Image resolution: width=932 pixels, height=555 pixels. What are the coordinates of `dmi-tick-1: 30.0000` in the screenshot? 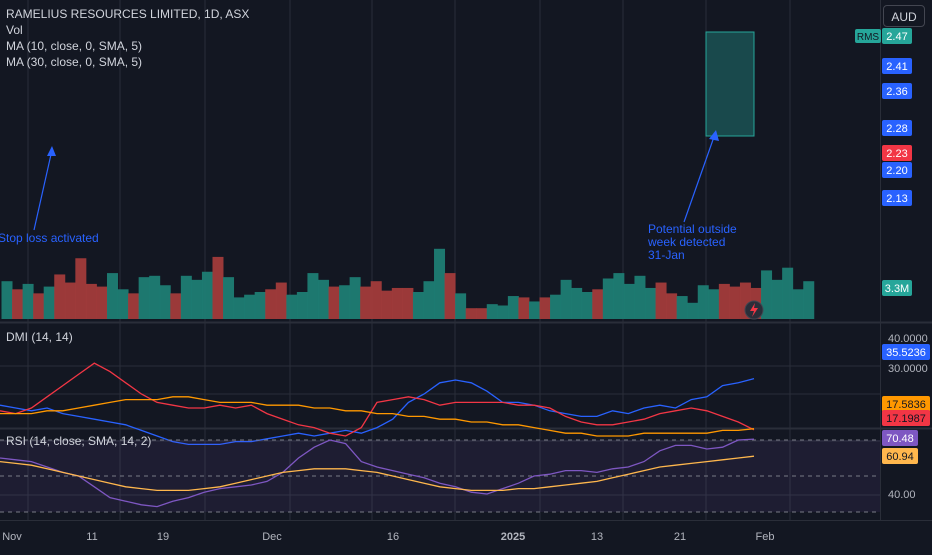 It's located at (908, 369).